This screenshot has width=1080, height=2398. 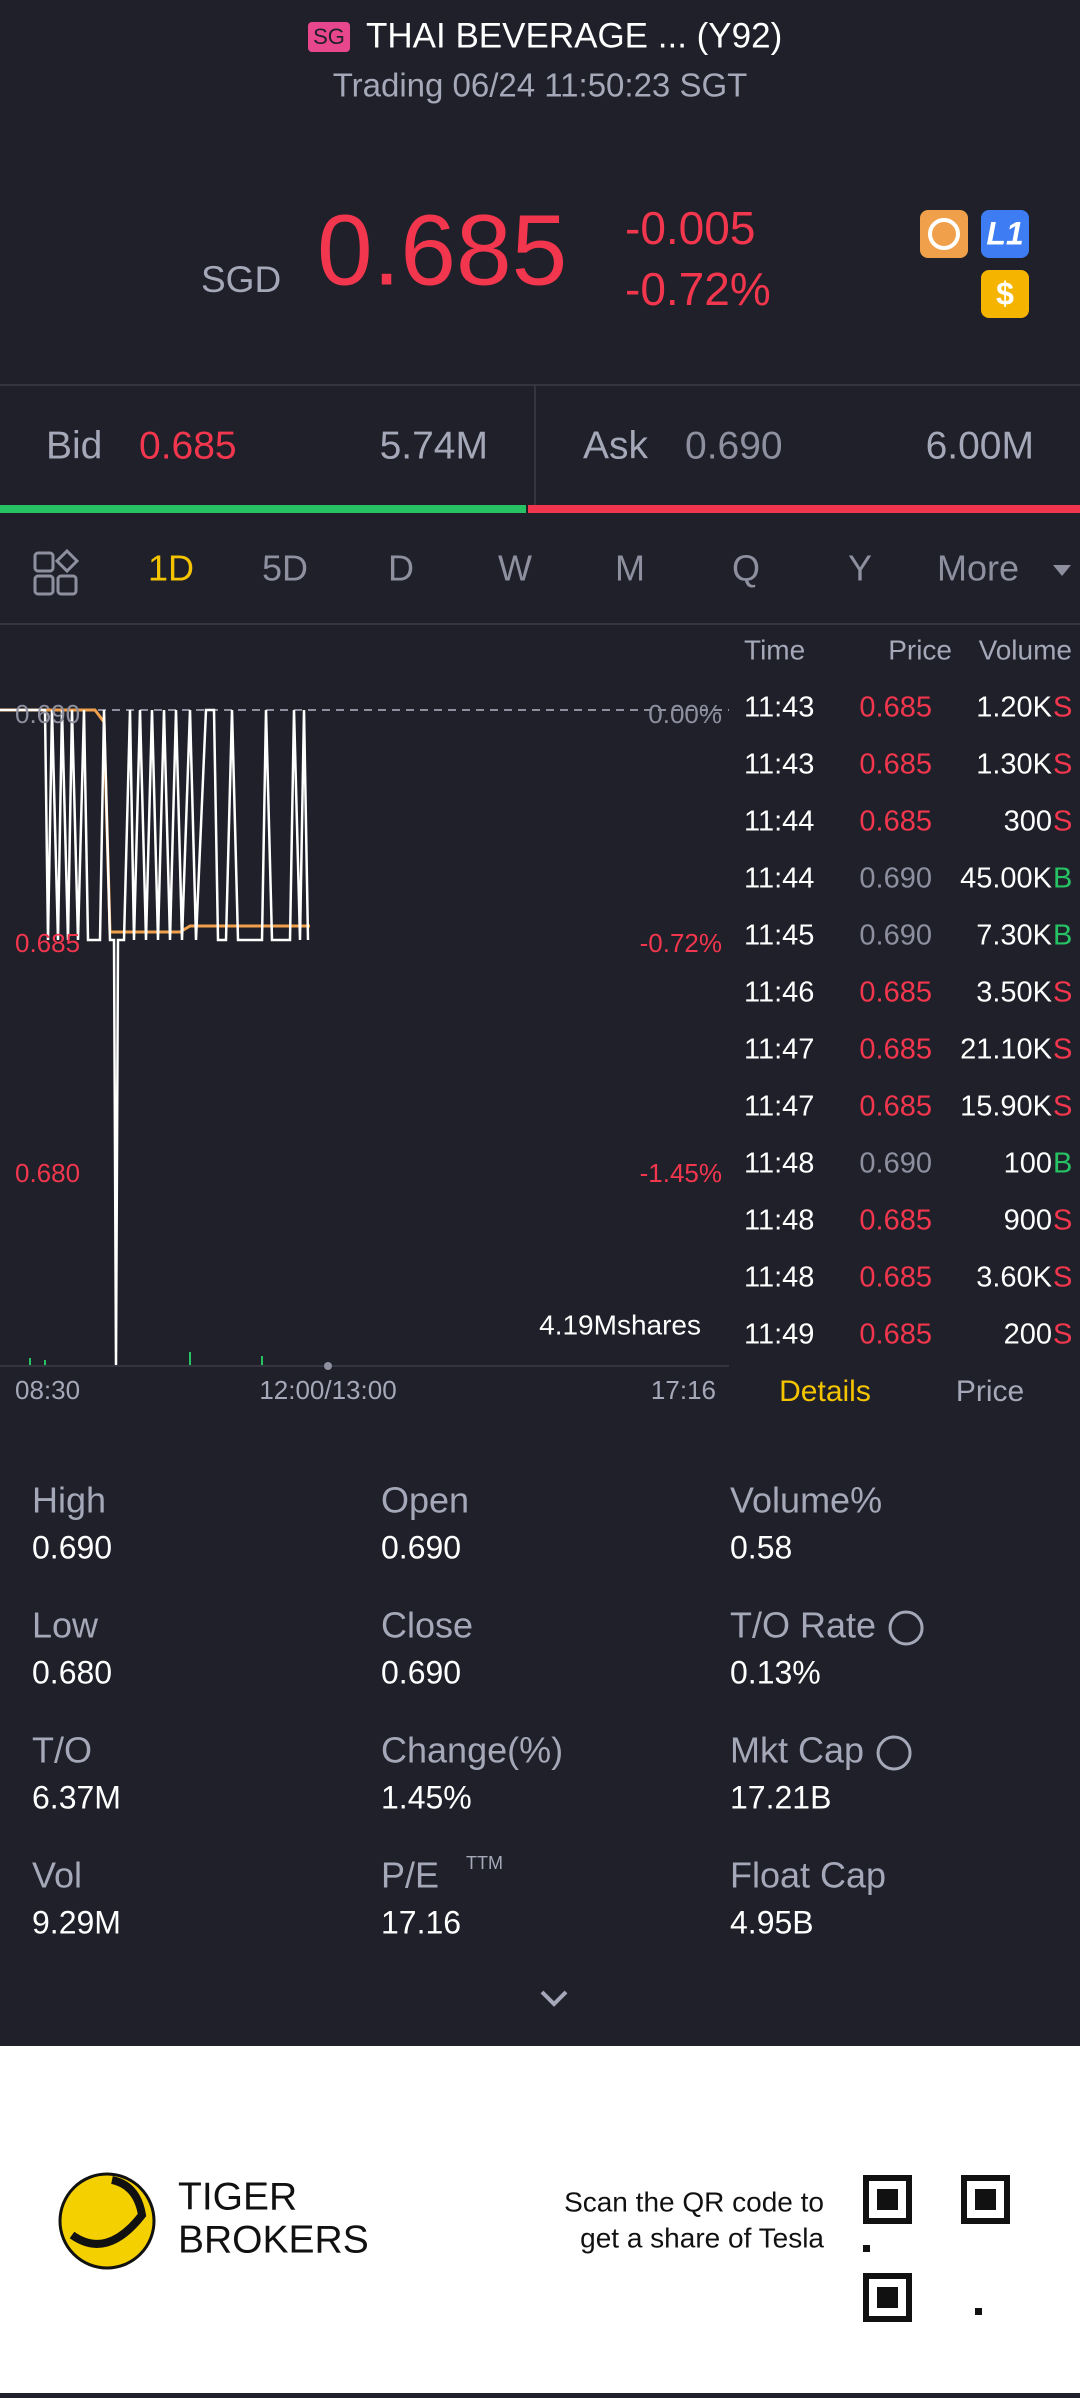 What do you see at coordinates (1062, 570) in the screenshot?
I see `more-arrow` at bounding box center [1062, 570].